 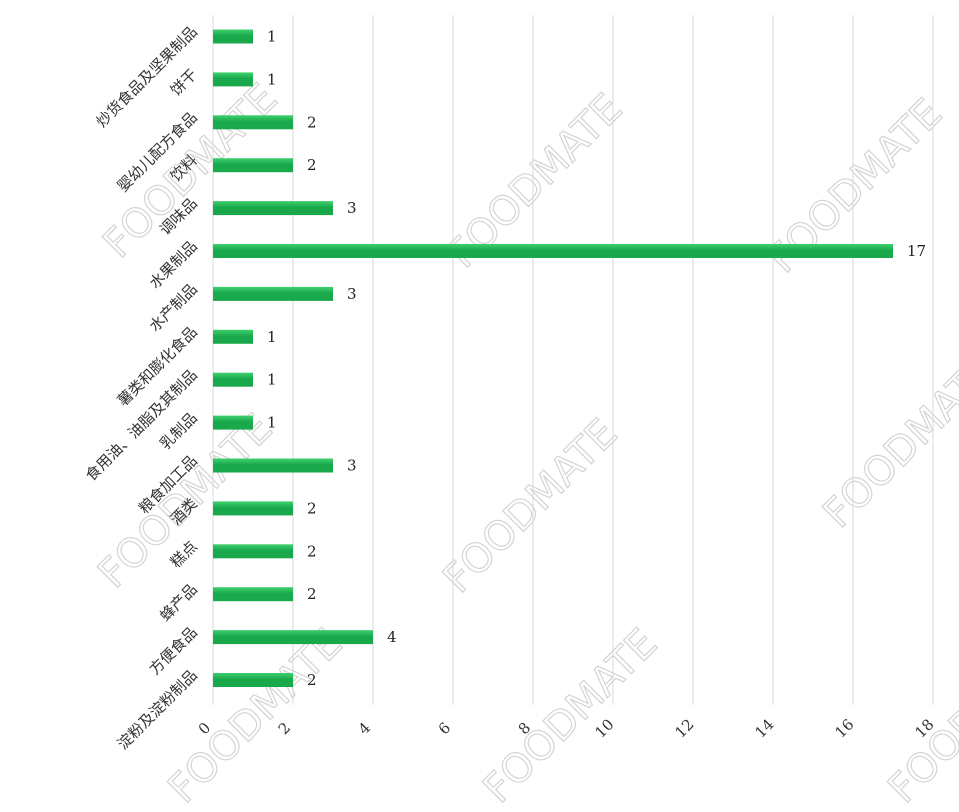 What do you see at coordinates (684, 728) in the screenshot?
I see `x-tick-label: 12` at bounding box center [684, 728].